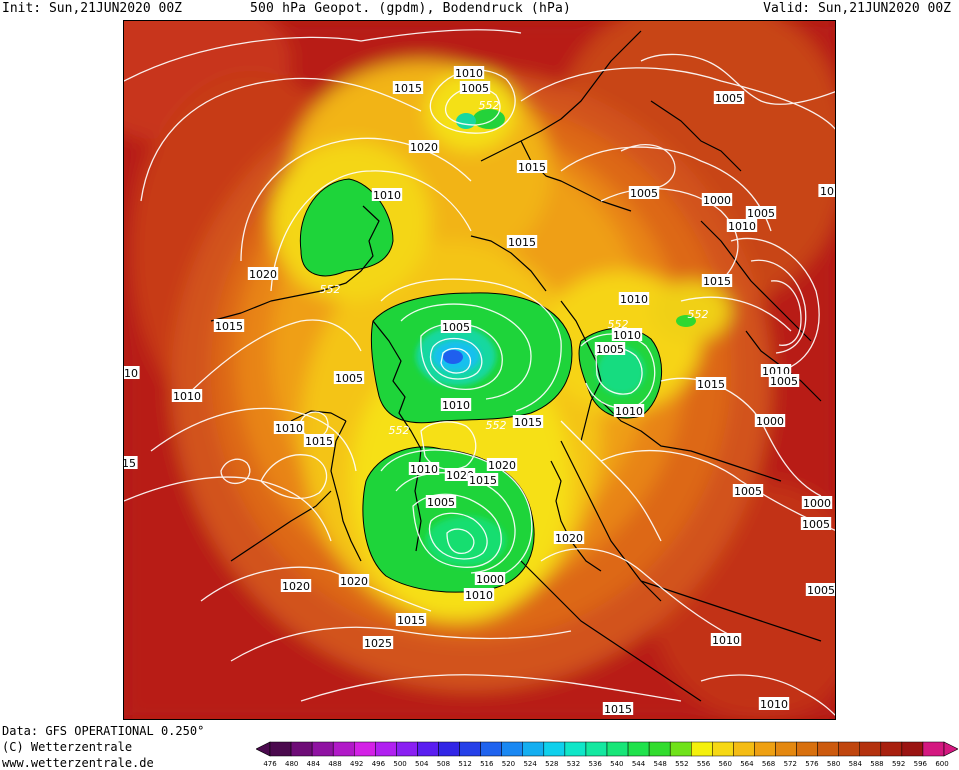 The width and height of the screenshot is (959, 770). Describe the element at coordinates (812, 764) in the screenshot. I see `legend-value: 576` at that location.